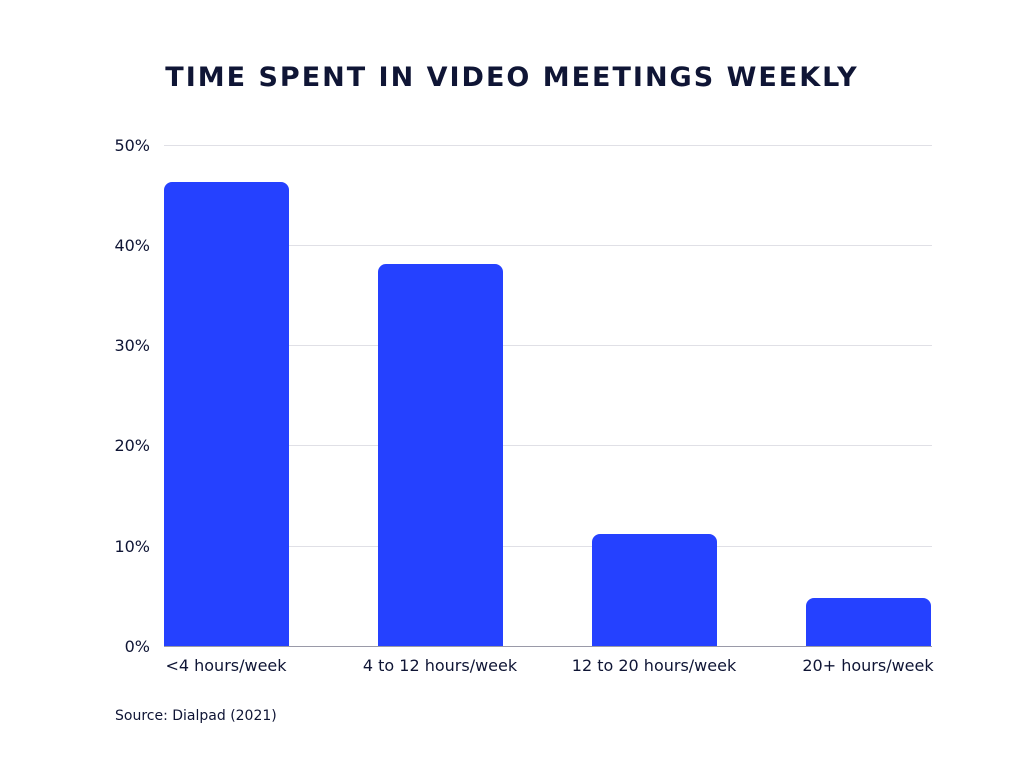 Image resolution: width=1024 pixels, height=768 pixels. I want to click on y-tick-50: 50%, so click(132, 145).